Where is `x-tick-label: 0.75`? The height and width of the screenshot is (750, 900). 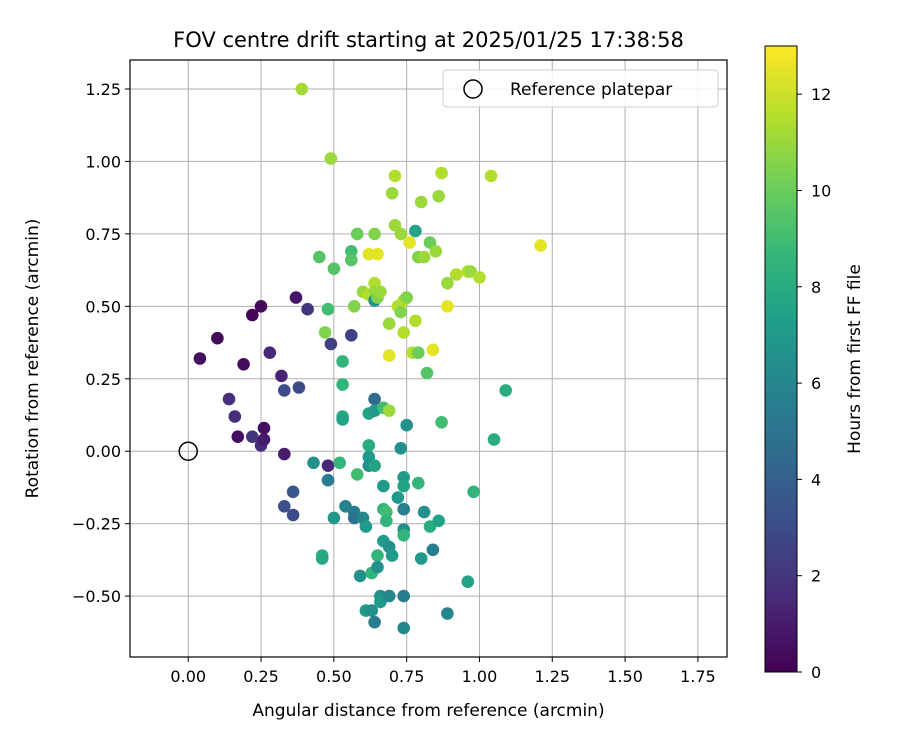 x-tick-label: 0.75 is located at coordinates (407, 676).